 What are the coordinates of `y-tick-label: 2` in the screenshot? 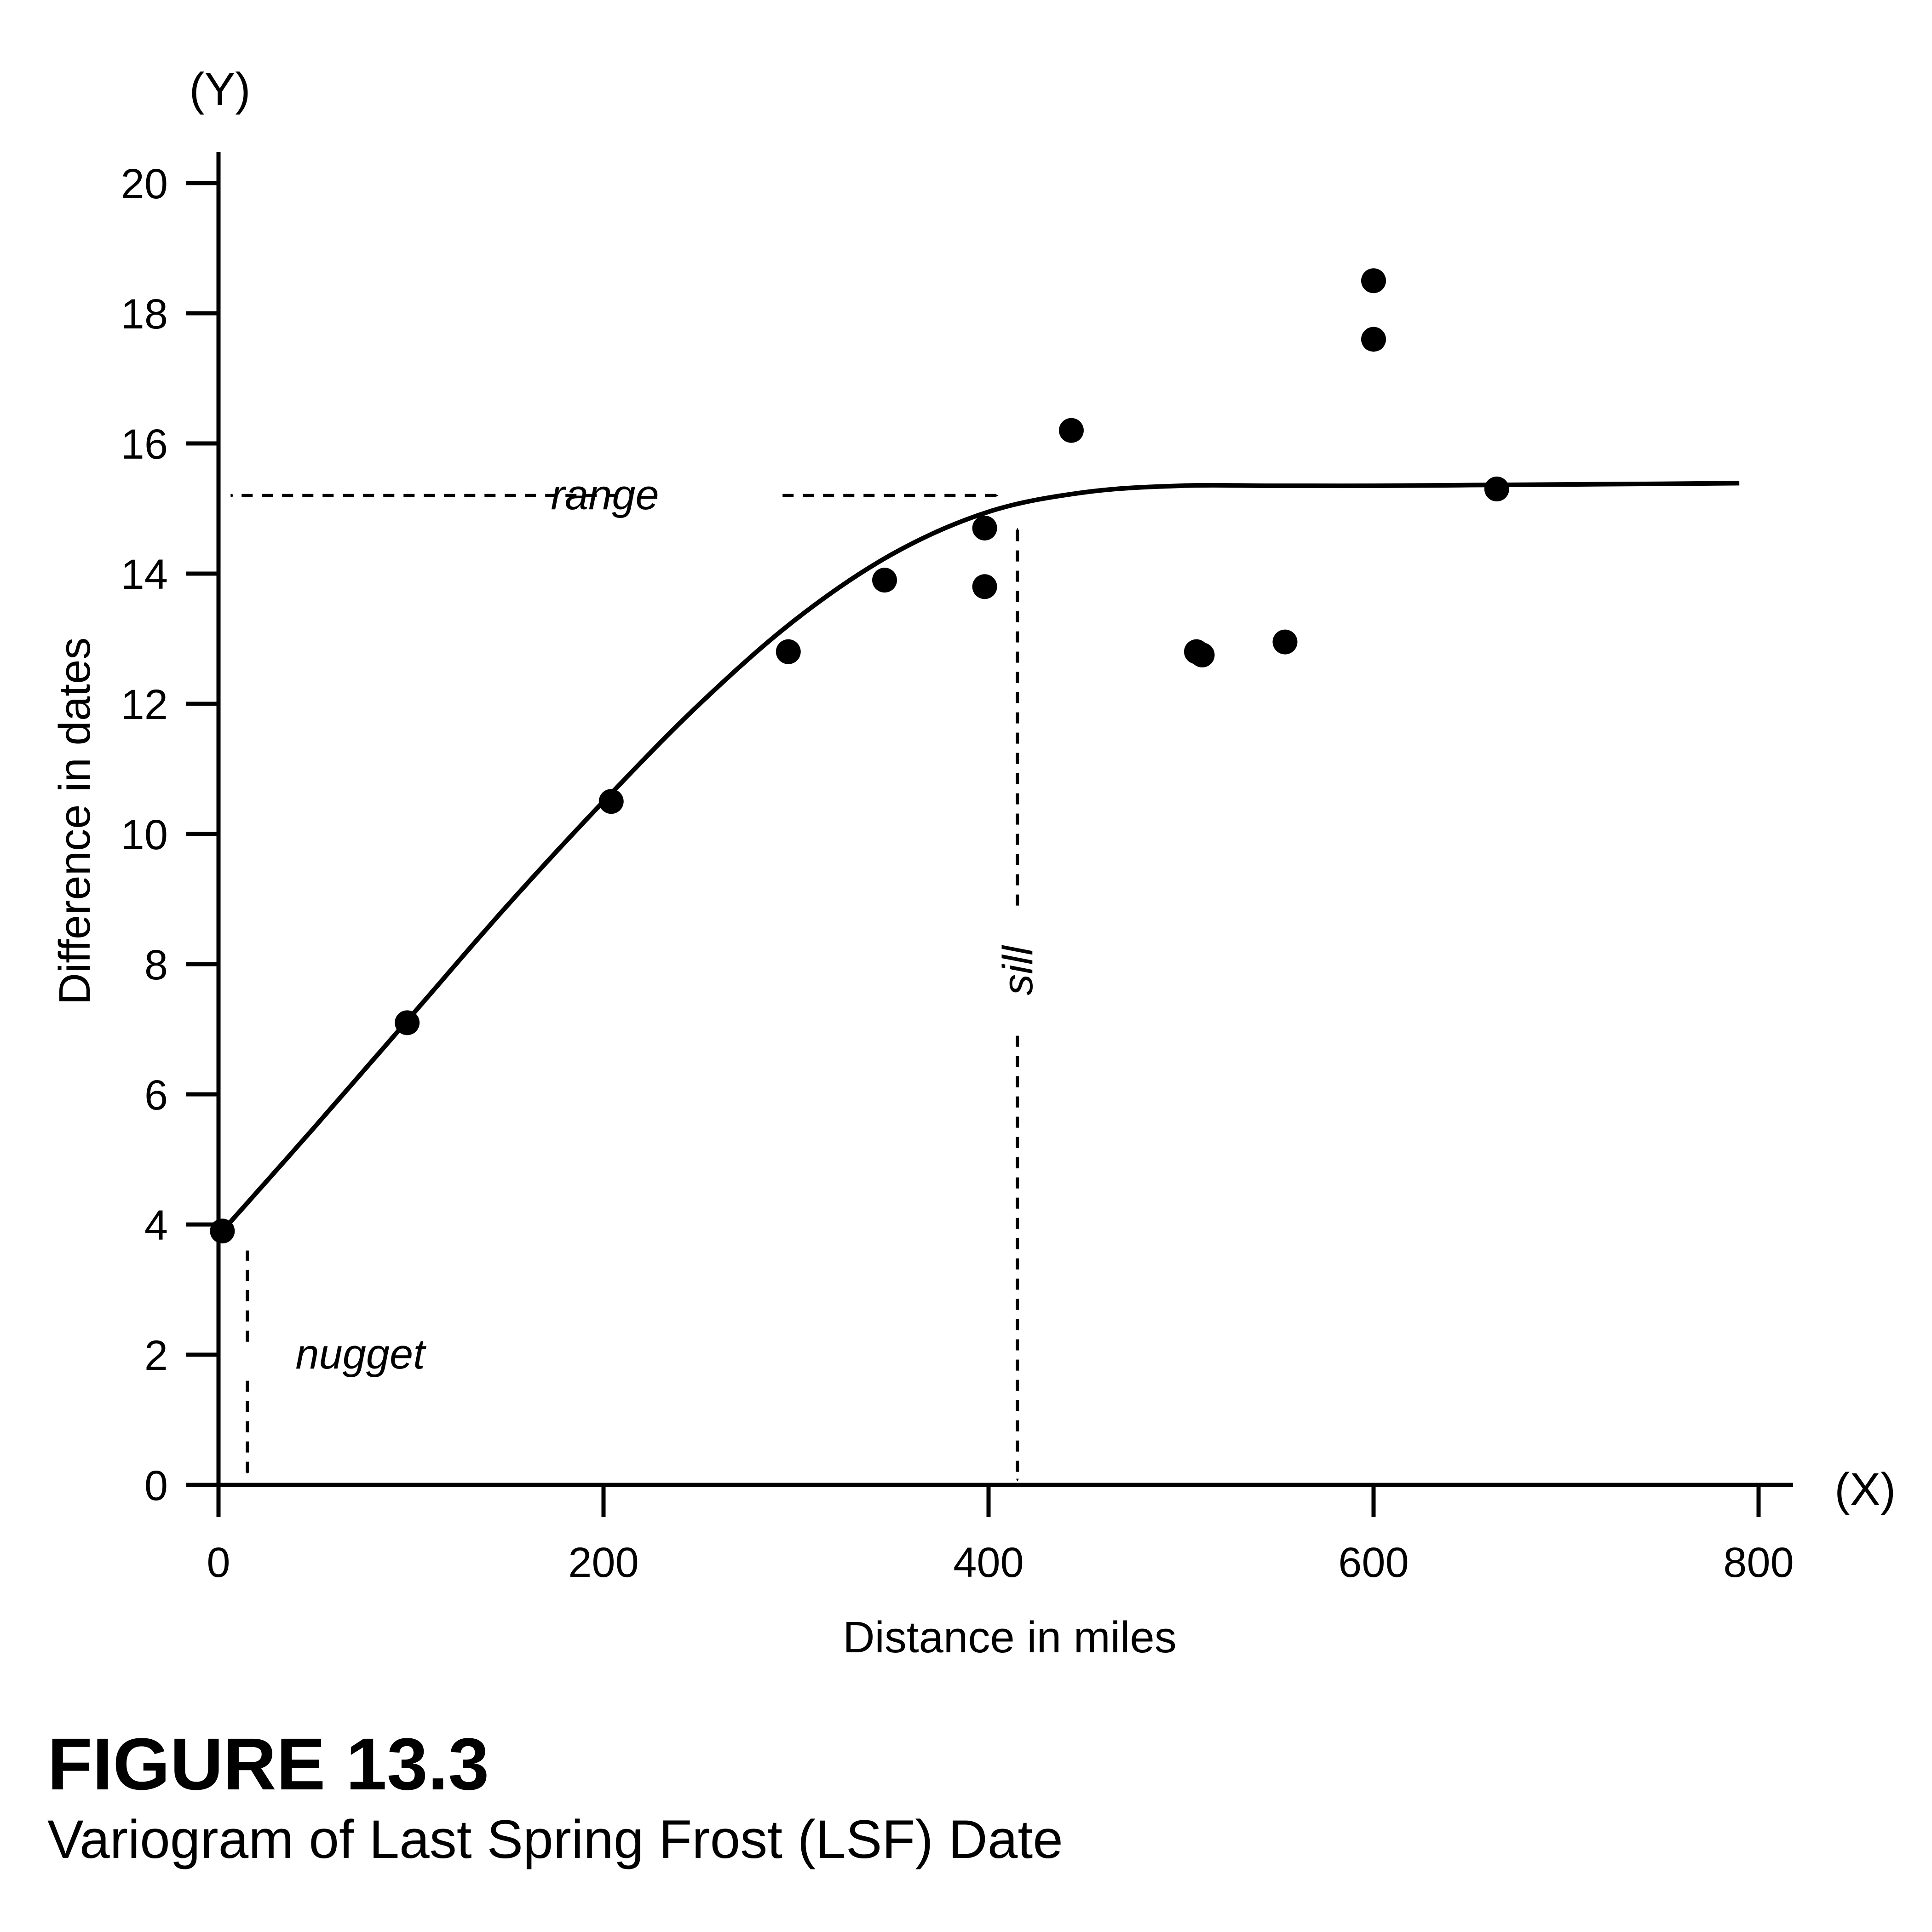 It's located at (156, 1355).